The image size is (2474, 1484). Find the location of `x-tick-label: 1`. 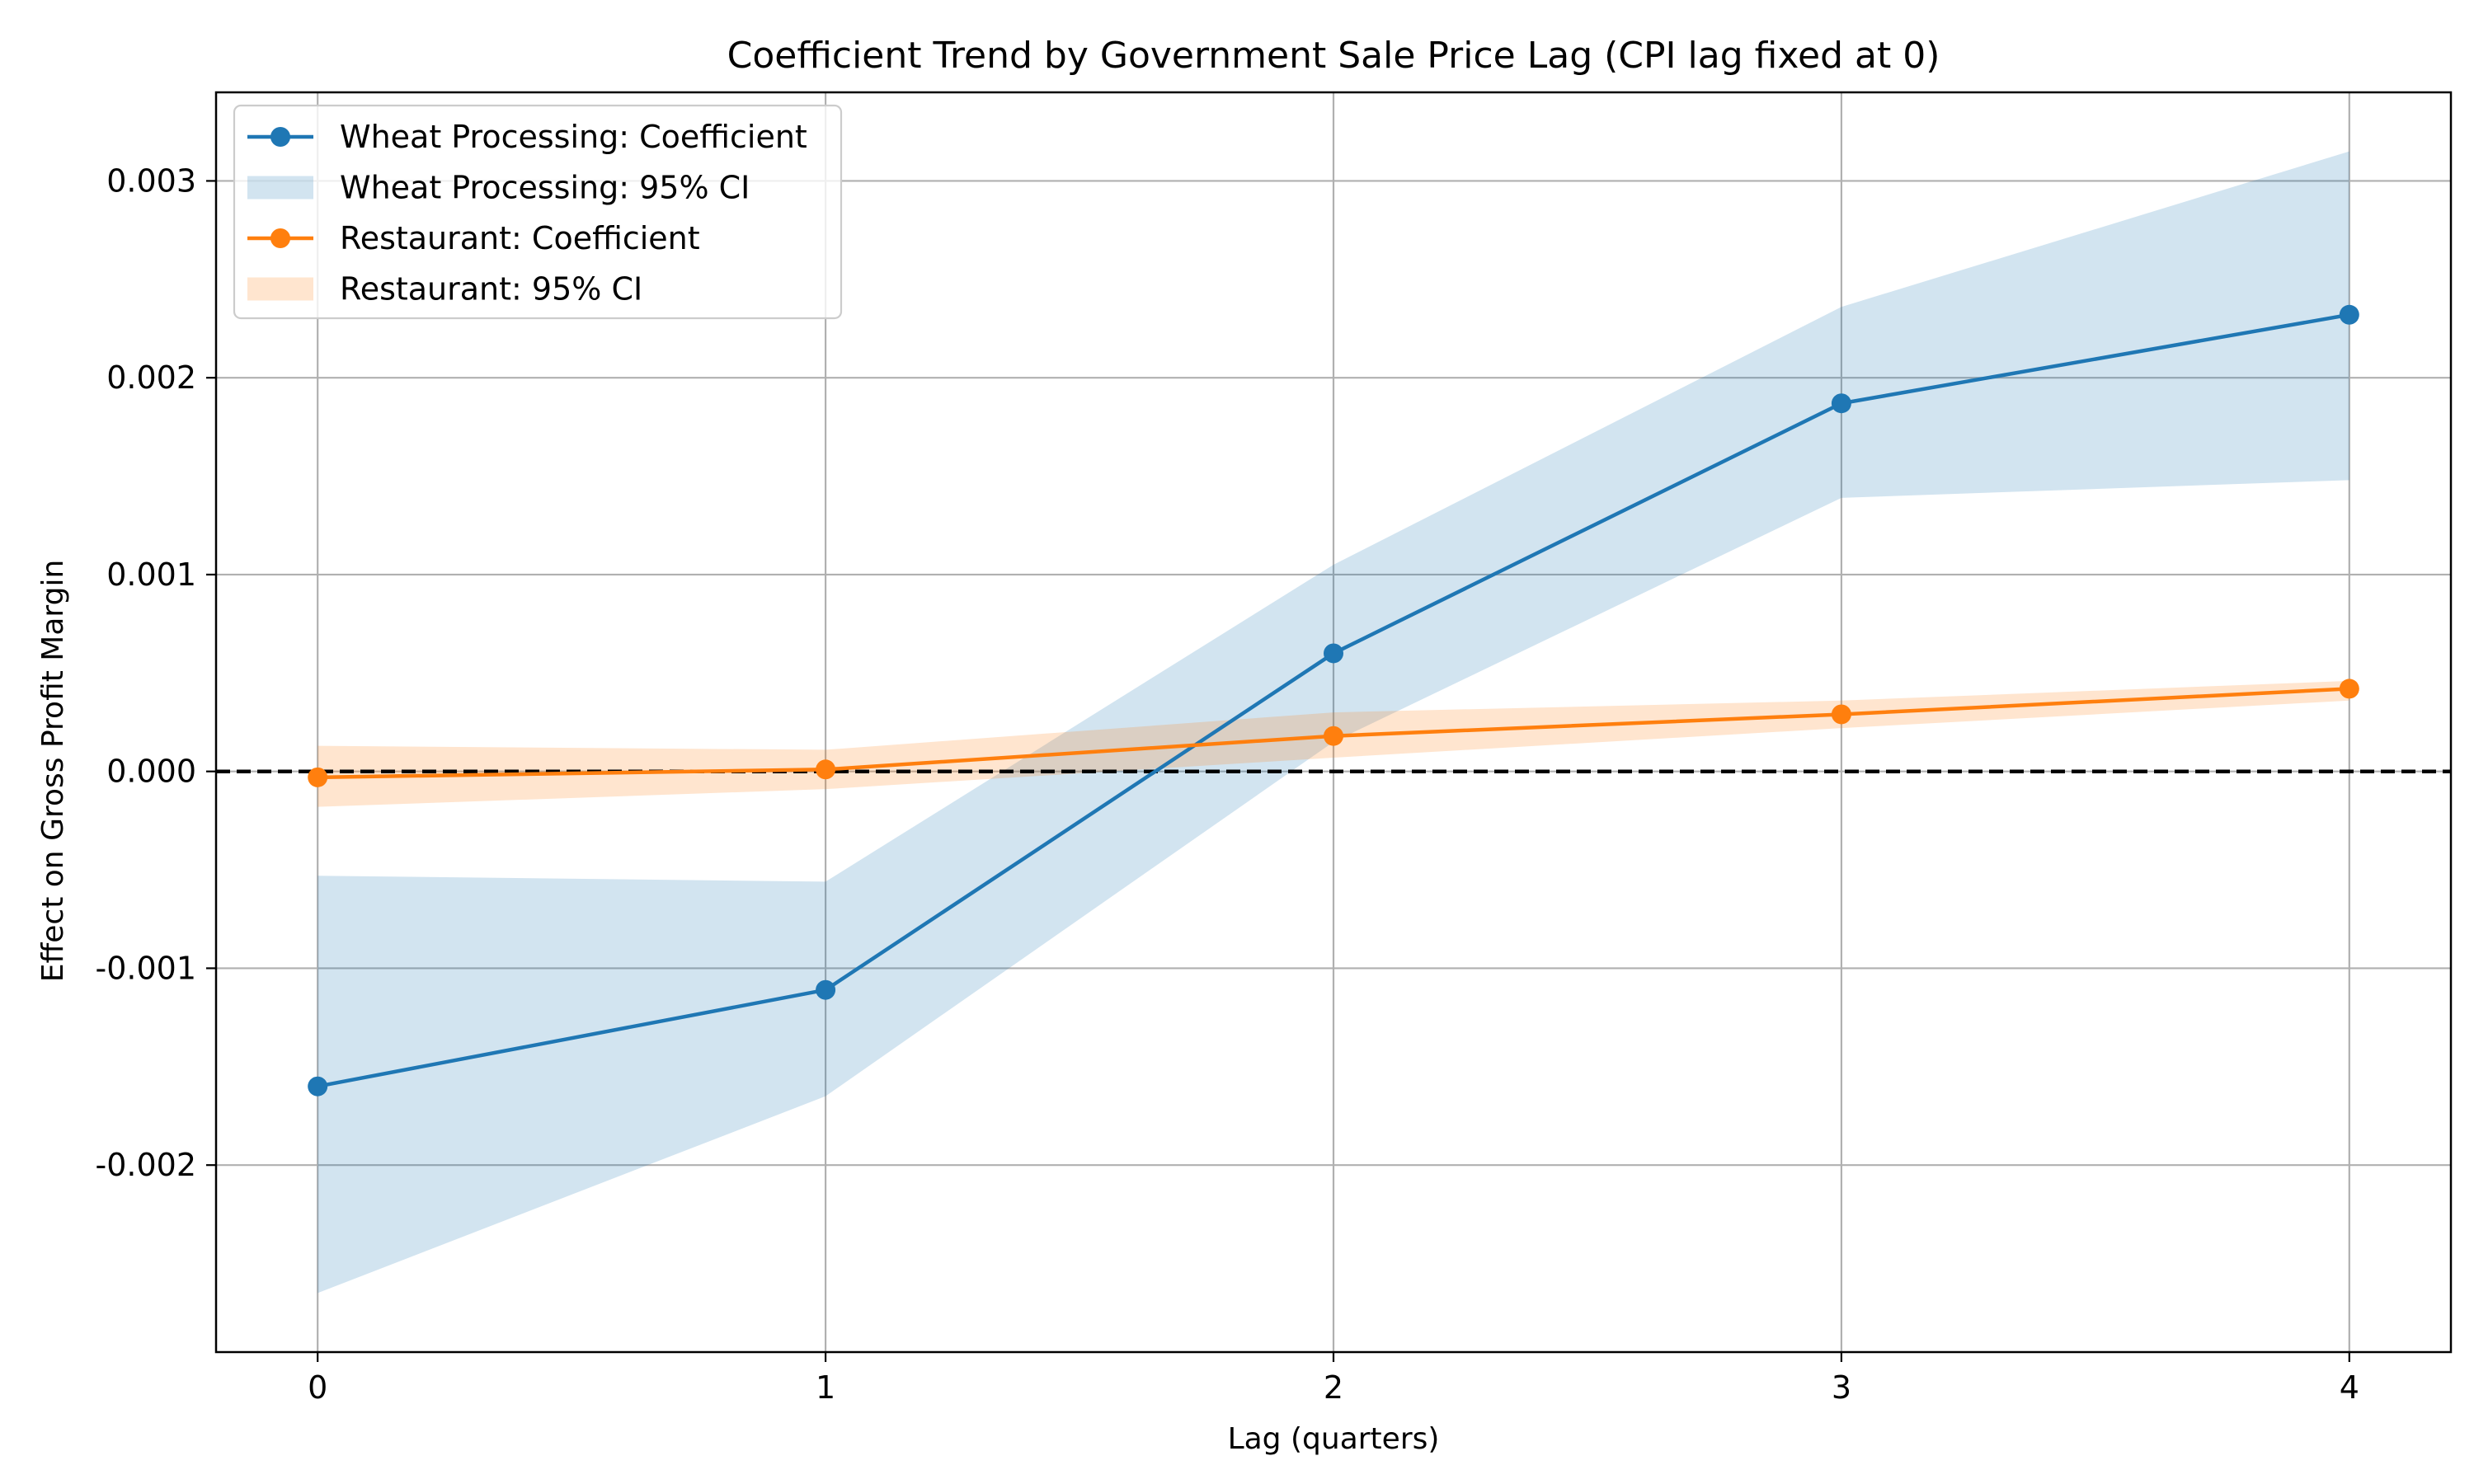

x-tick-label: 1 is located at coordinates (825, 1387).